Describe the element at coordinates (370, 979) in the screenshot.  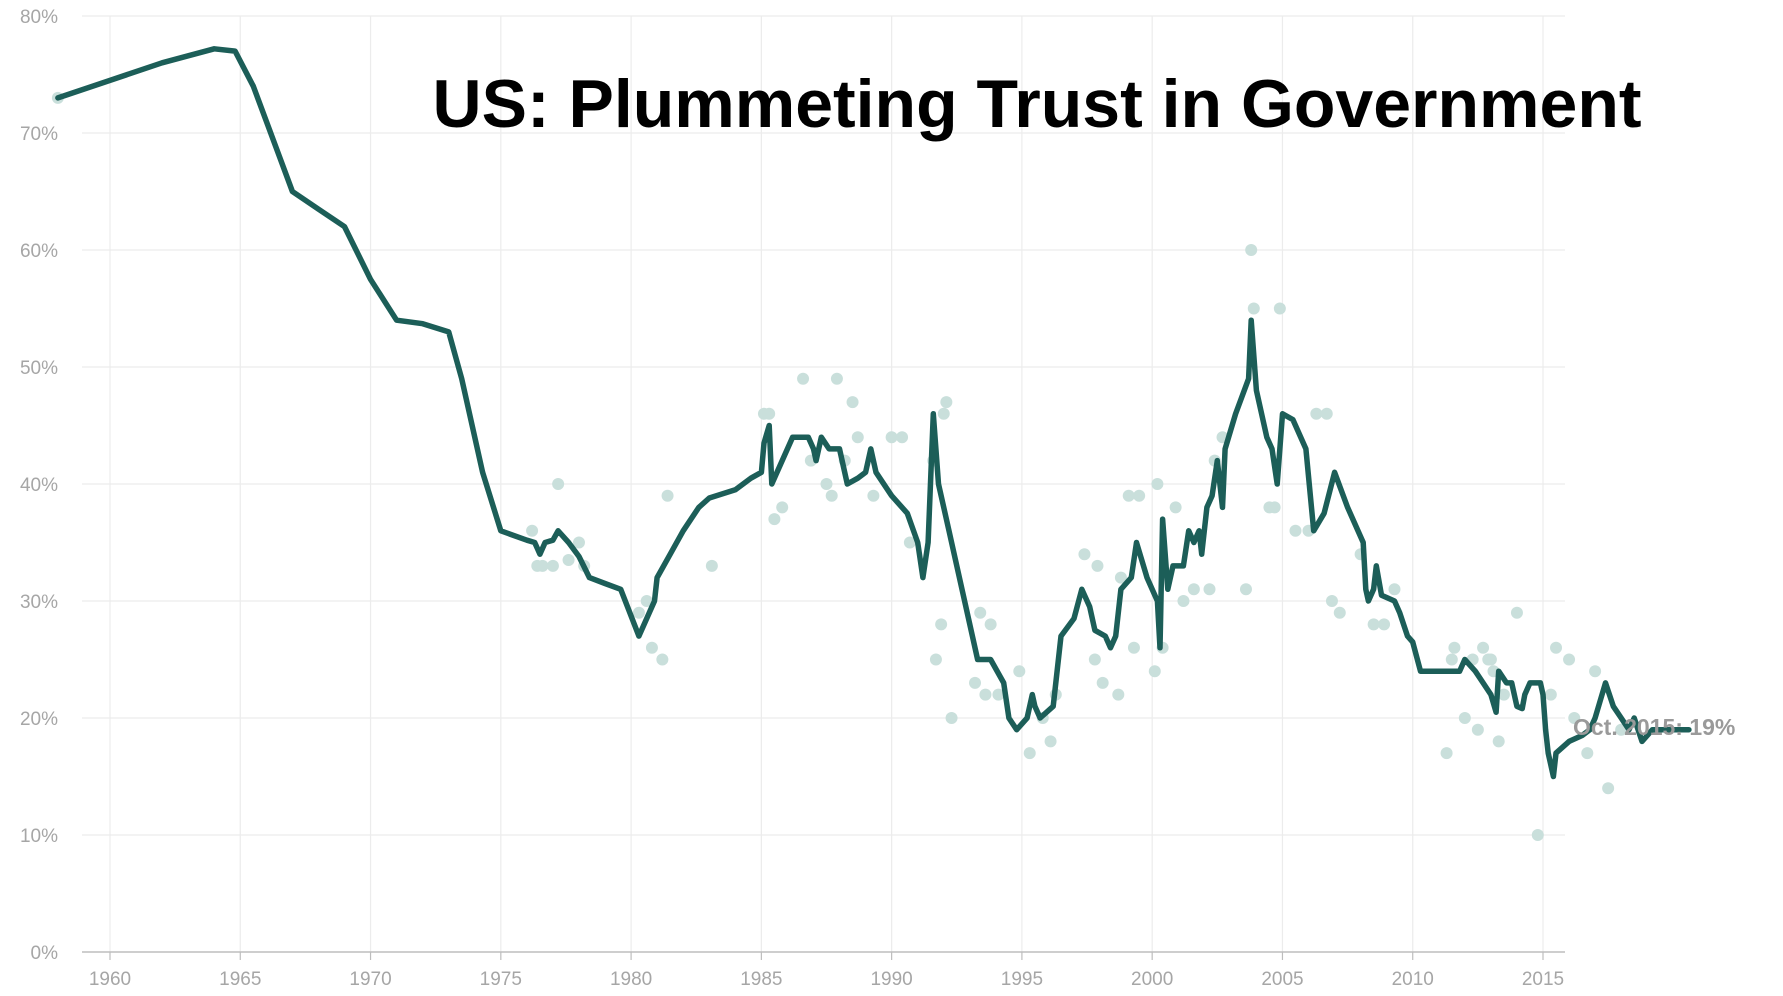
I see `x-tick-label: 1970` at that location.